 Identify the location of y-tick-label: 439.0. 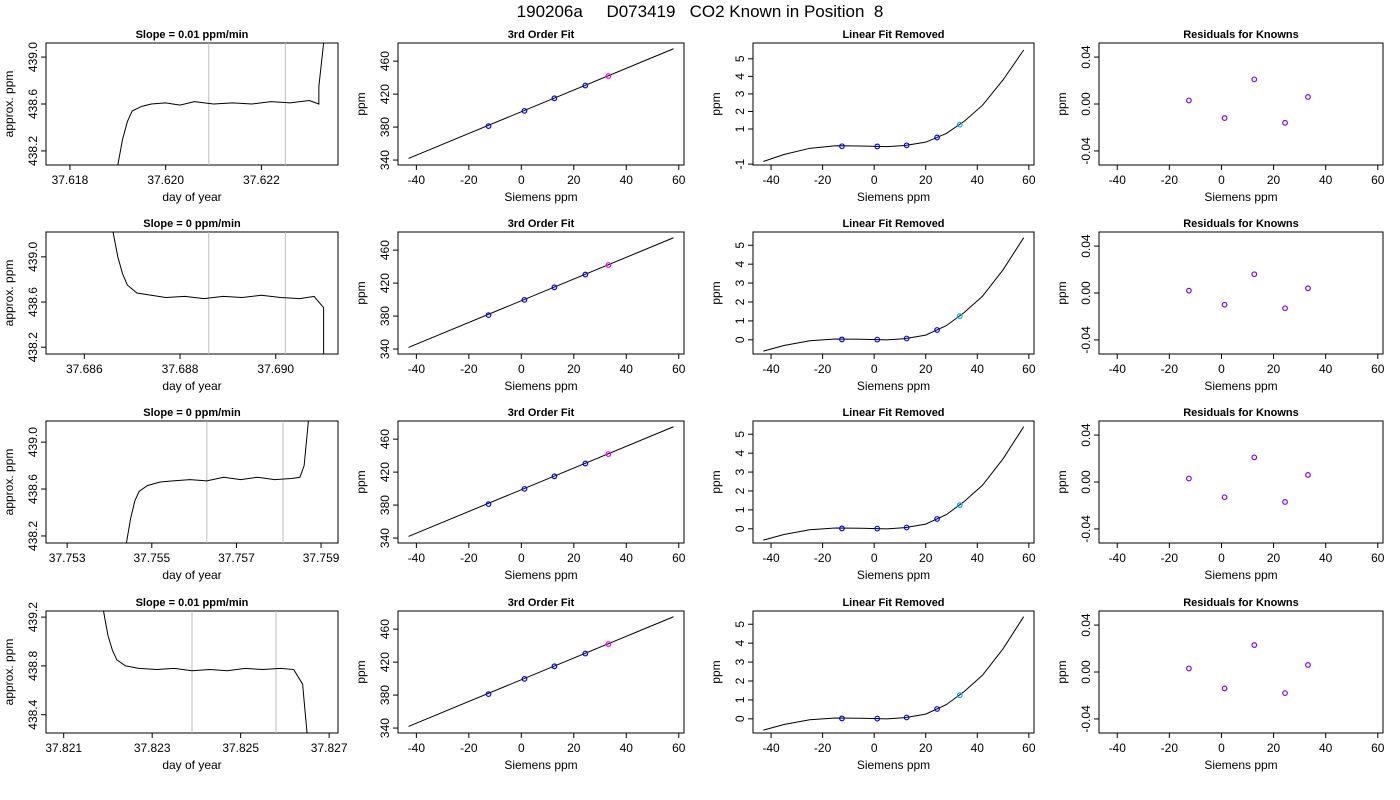
(33, 442).